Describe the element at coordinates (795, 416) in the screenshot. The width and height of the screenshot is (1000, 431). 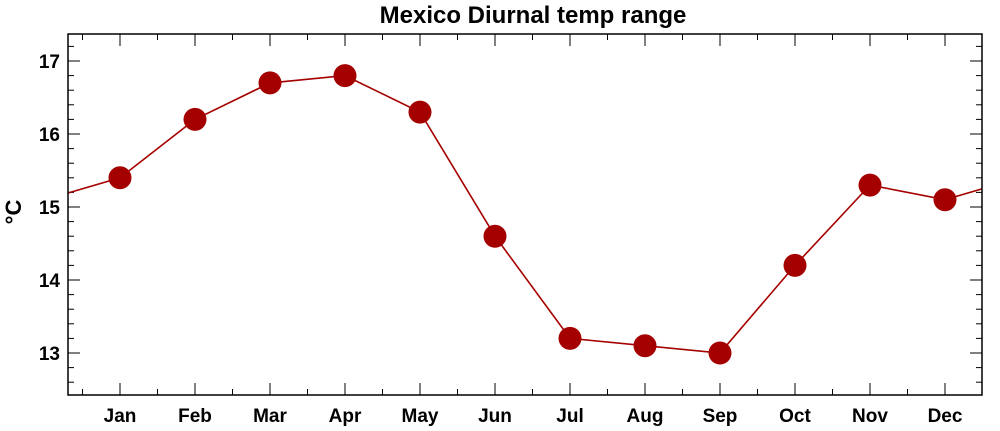
I see `x-tick-label: Oct` at that location.